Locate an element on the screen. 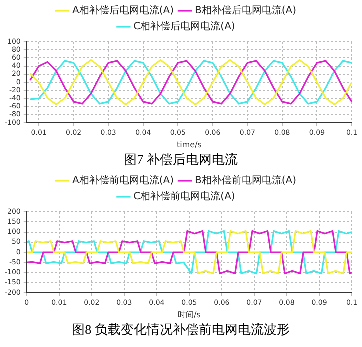 This screenshot has width=362, height=347. x-axis-title: time/s is located at coordinates (189, 145).